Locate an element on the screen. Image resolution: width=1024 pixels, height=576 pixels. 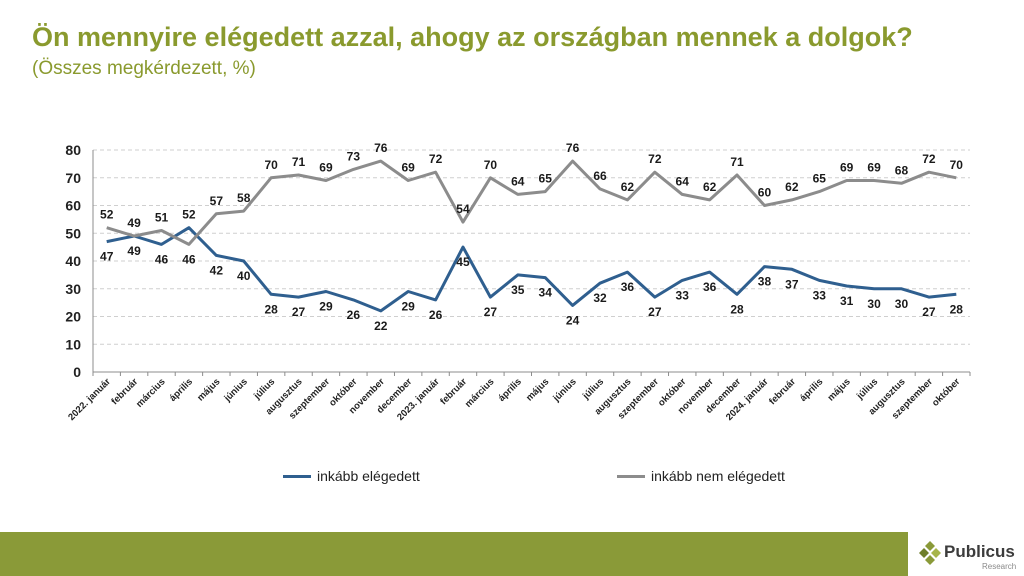
data-label-satisfied: 52 is located at coordinates (189, 215).